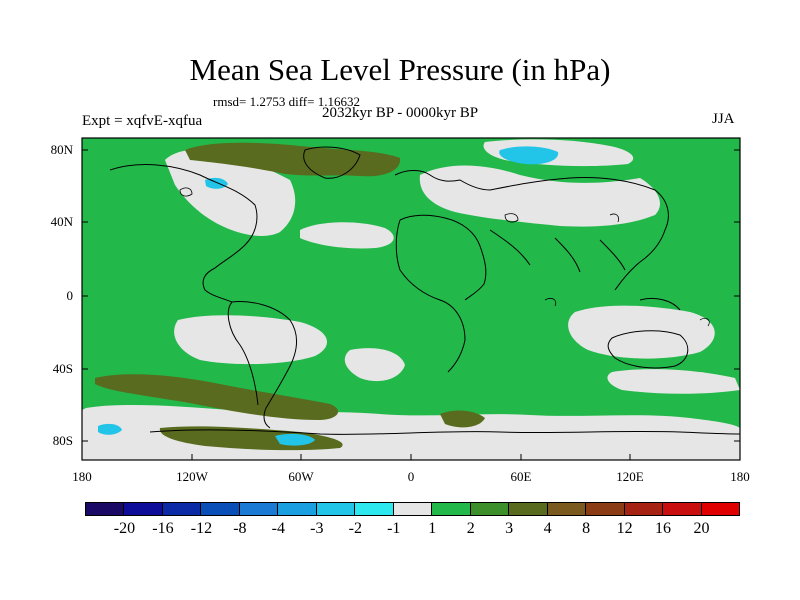  What do you see at coordinates (630, 476) in the screenshot?
I see `lon-tick-label: 120E` at bounding box center [630, 476].